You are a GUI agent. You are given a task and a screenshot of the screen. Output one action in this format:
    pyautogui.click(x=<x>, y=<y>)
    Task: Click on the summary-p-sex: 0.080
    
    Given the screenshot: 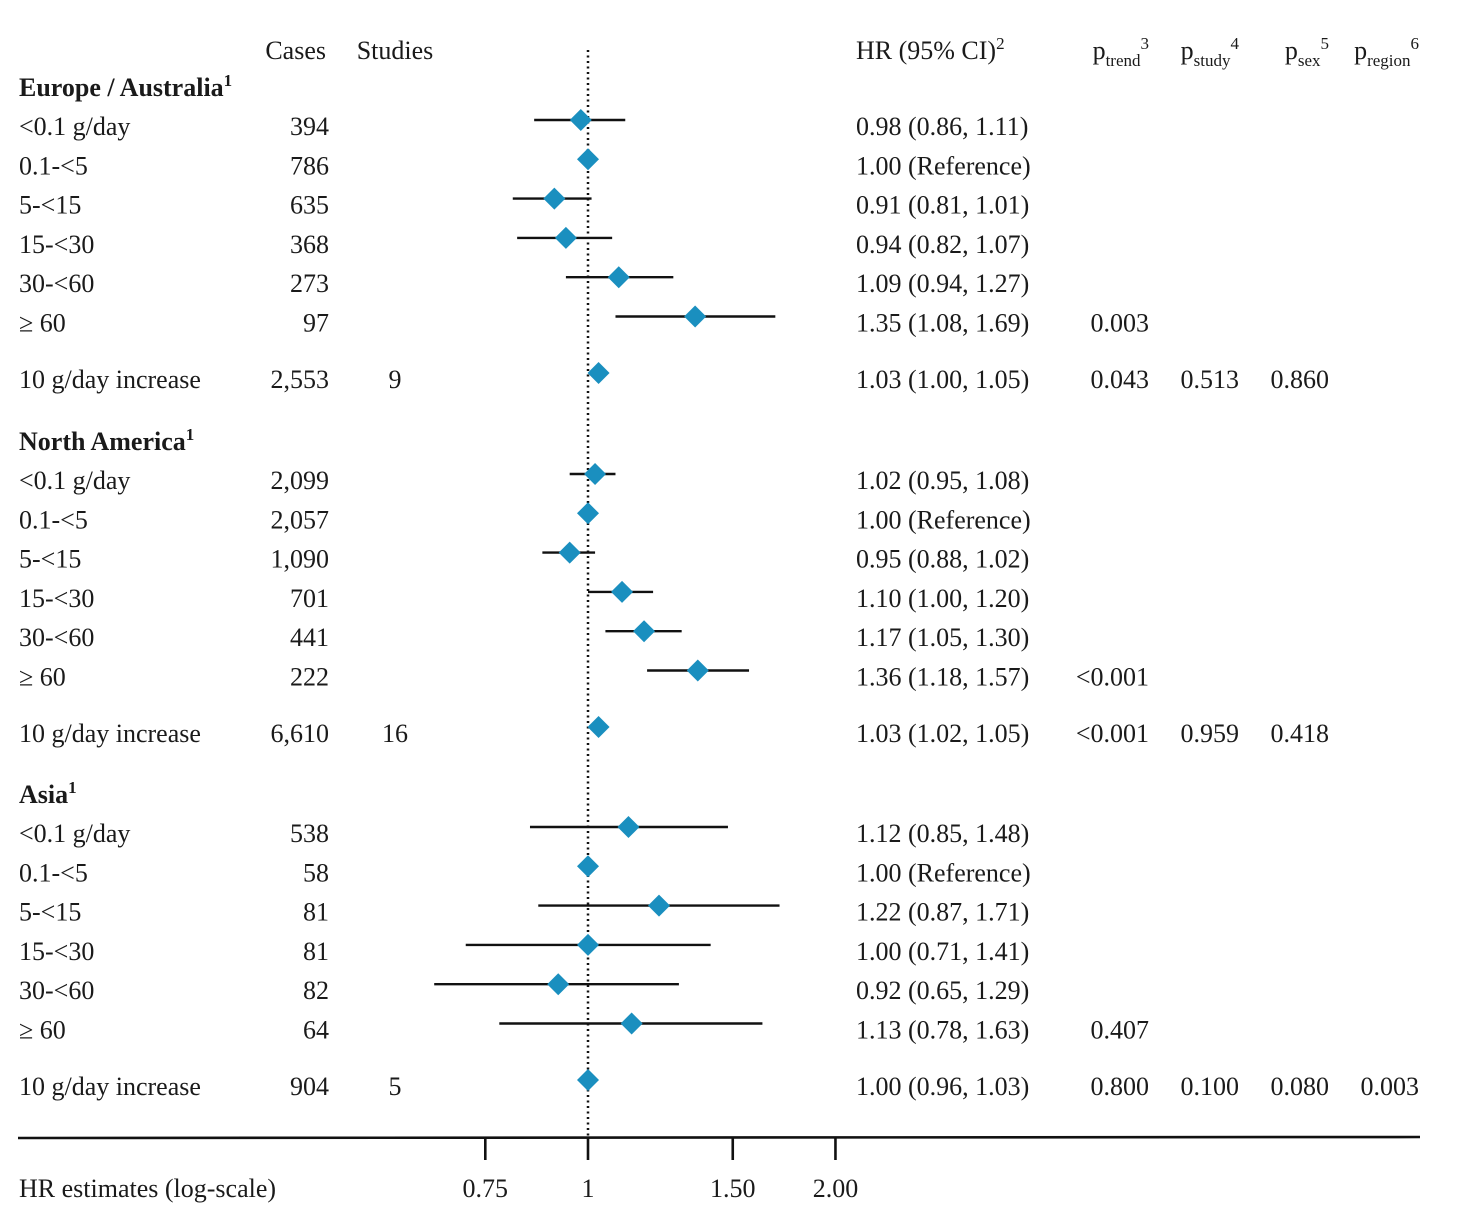 What is the action you would take?
    pyautogui.click(x=1300, y=1086)
    